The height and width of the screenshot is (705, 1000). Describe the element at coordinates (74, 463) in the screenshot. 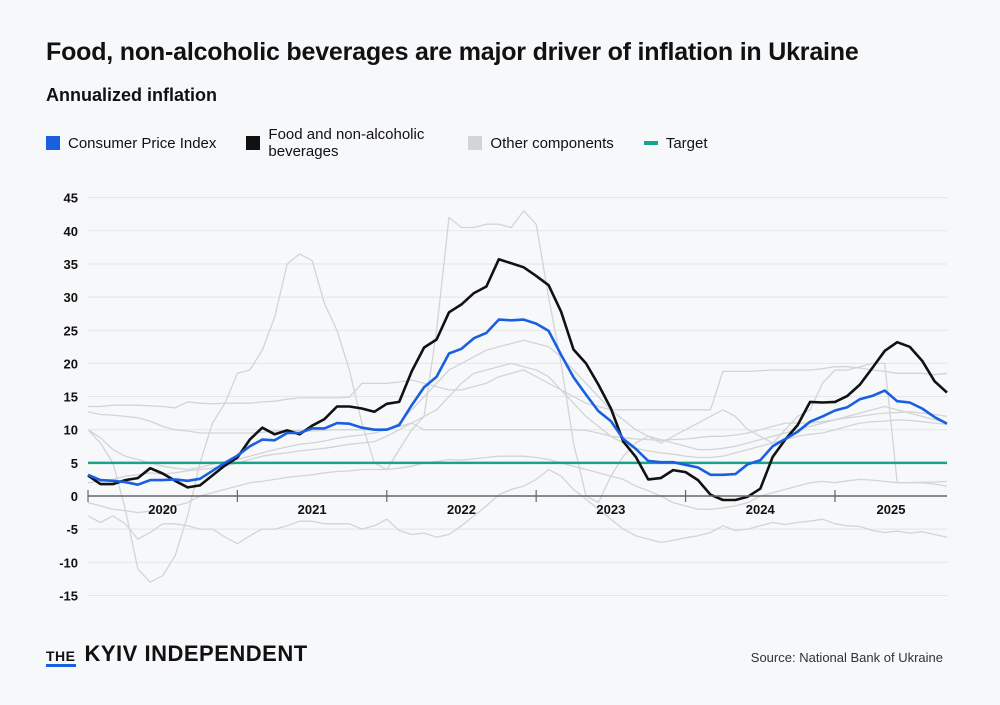

I see `y-tick-label: 5` at that location.